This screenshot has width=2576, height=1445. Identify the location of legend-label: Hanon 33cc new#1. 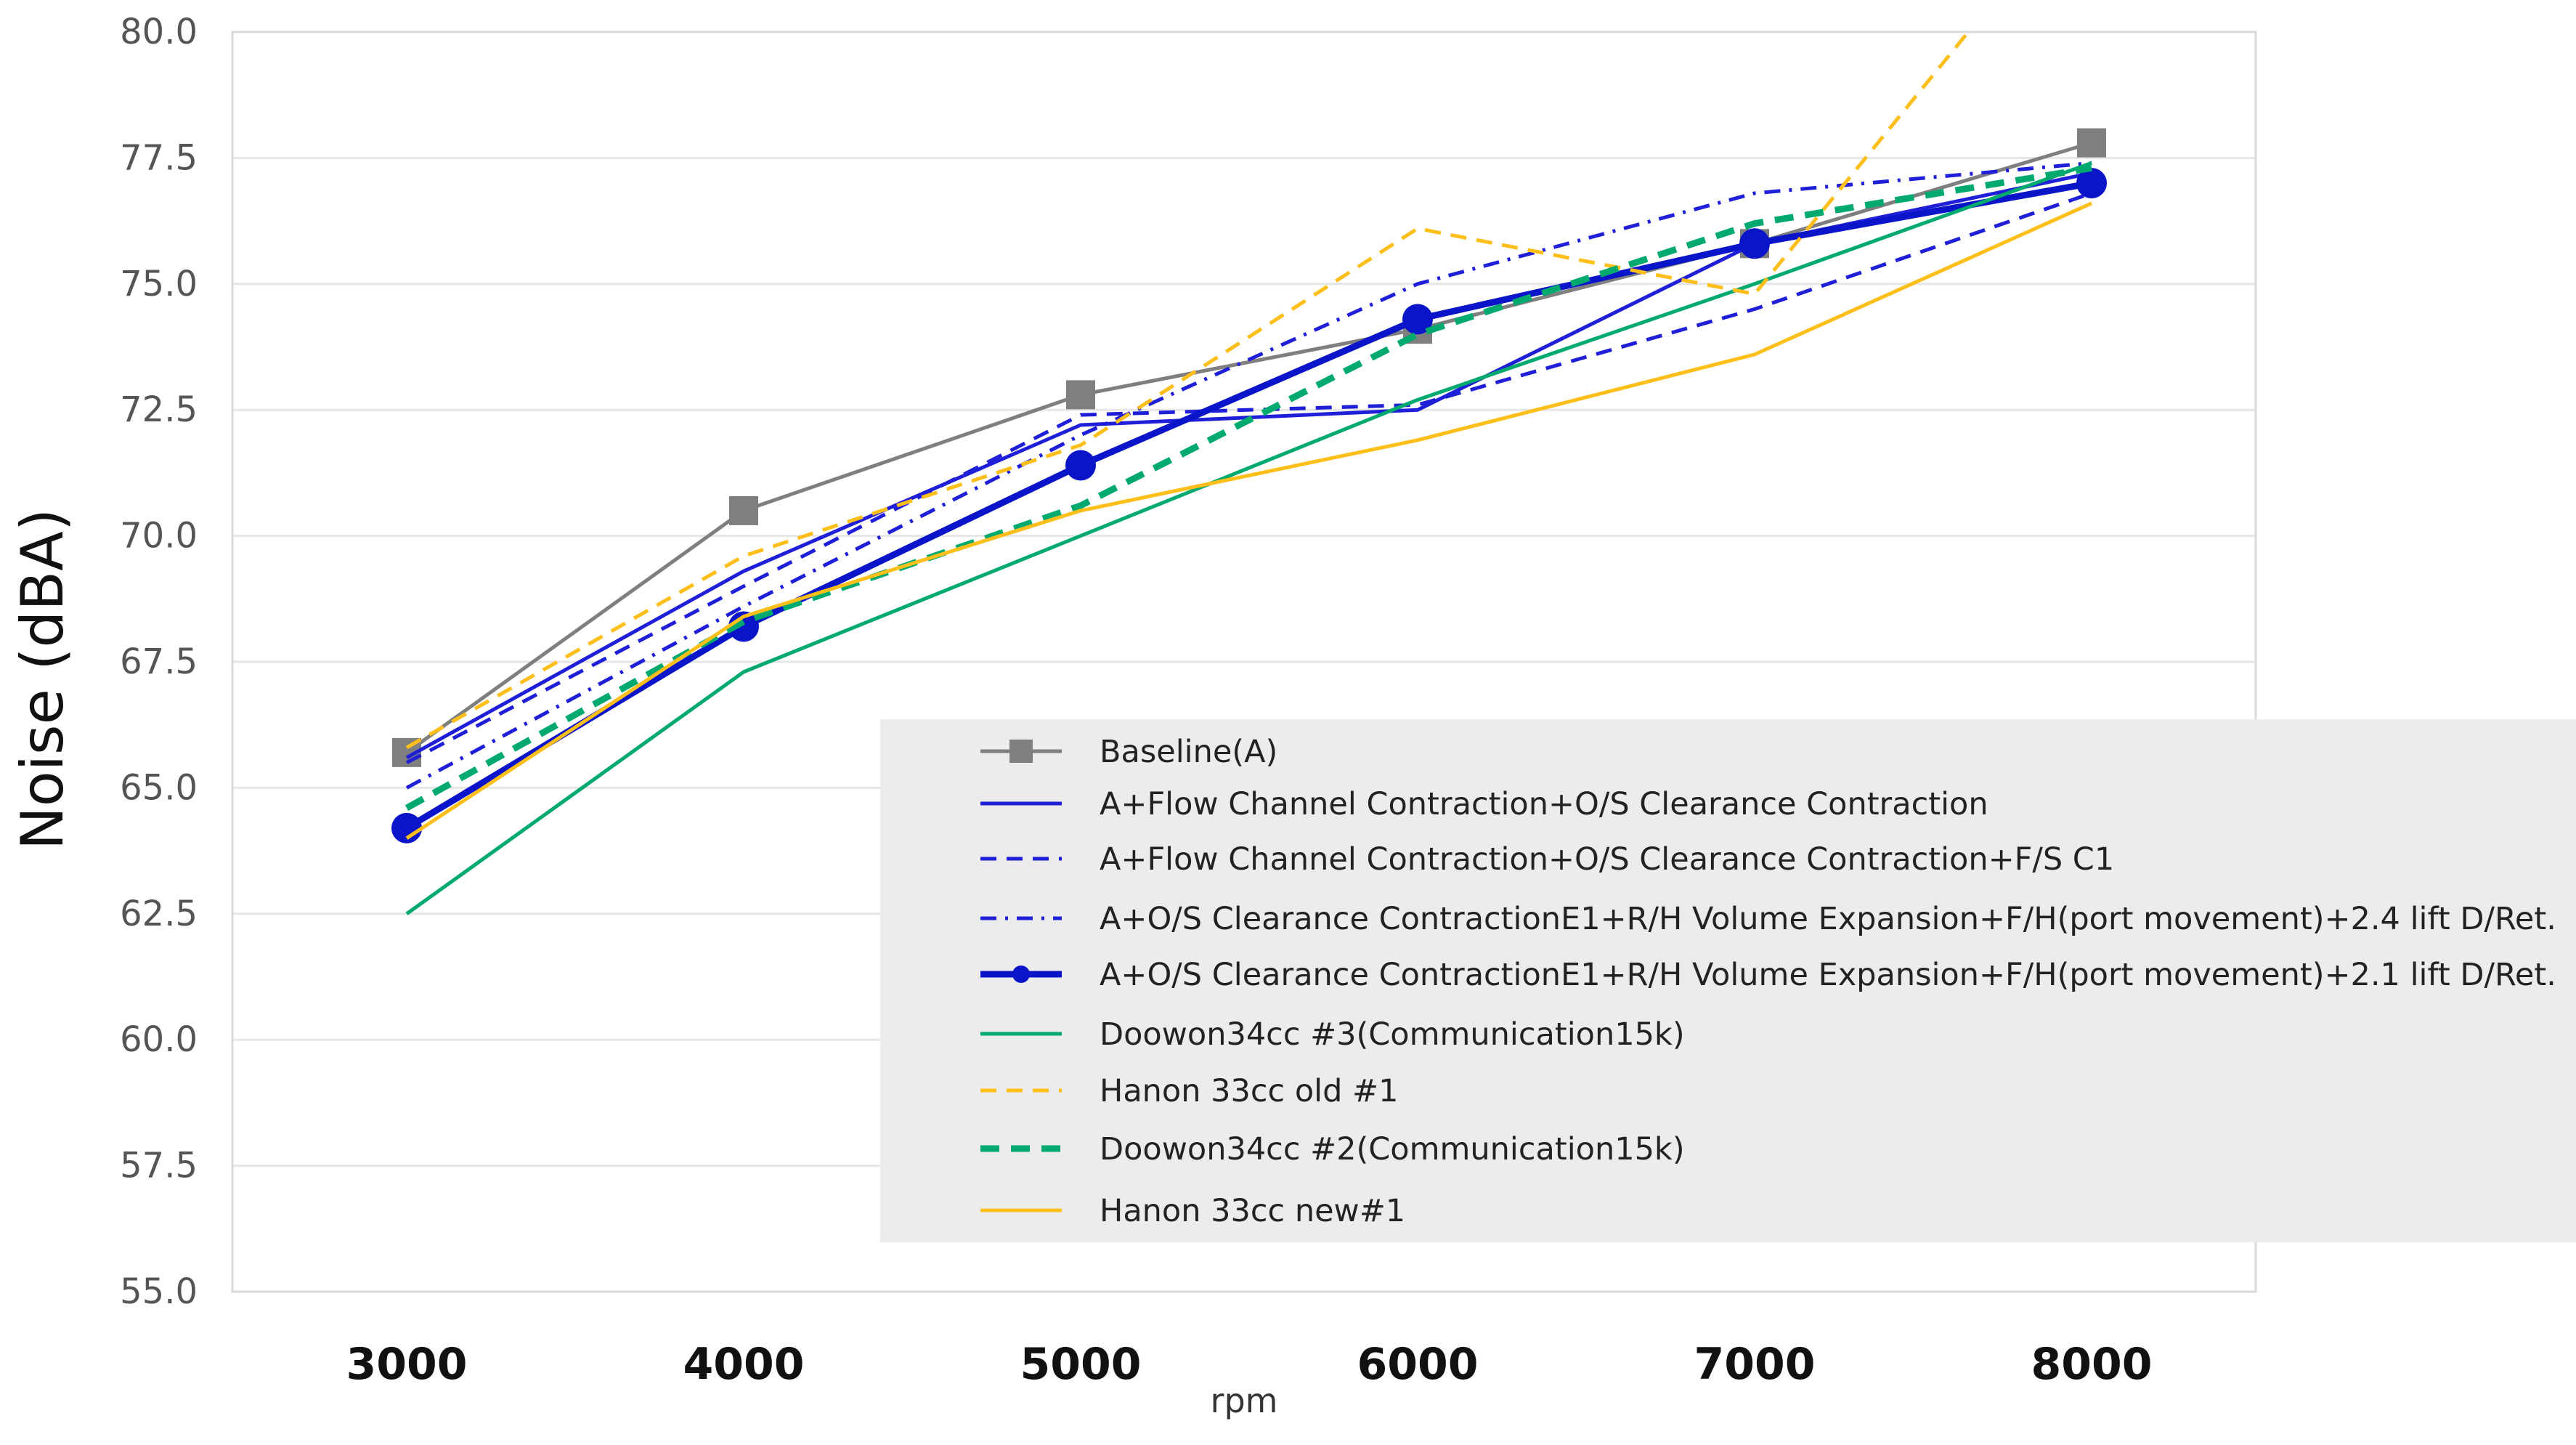
(1252, 1211).